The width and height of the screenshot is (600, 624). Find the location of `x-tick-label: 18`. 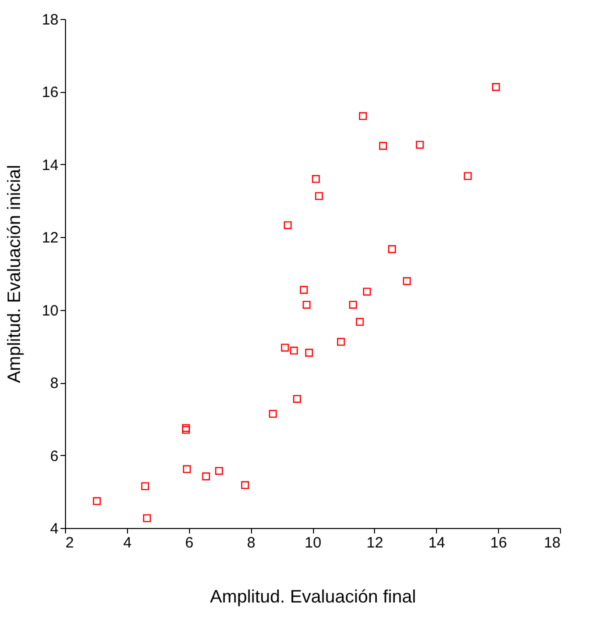

x-tick-label: 18 is located at coordinates (552, 543).